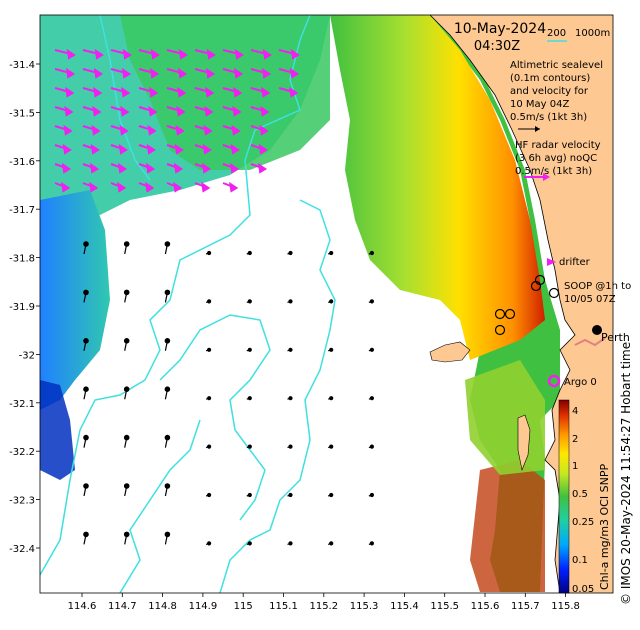 This screenshot has height=630, width=640. Describe the element at coordinates (592, 33) in the screenshot. I see `depth-legend-1000: 1000m` at that location.